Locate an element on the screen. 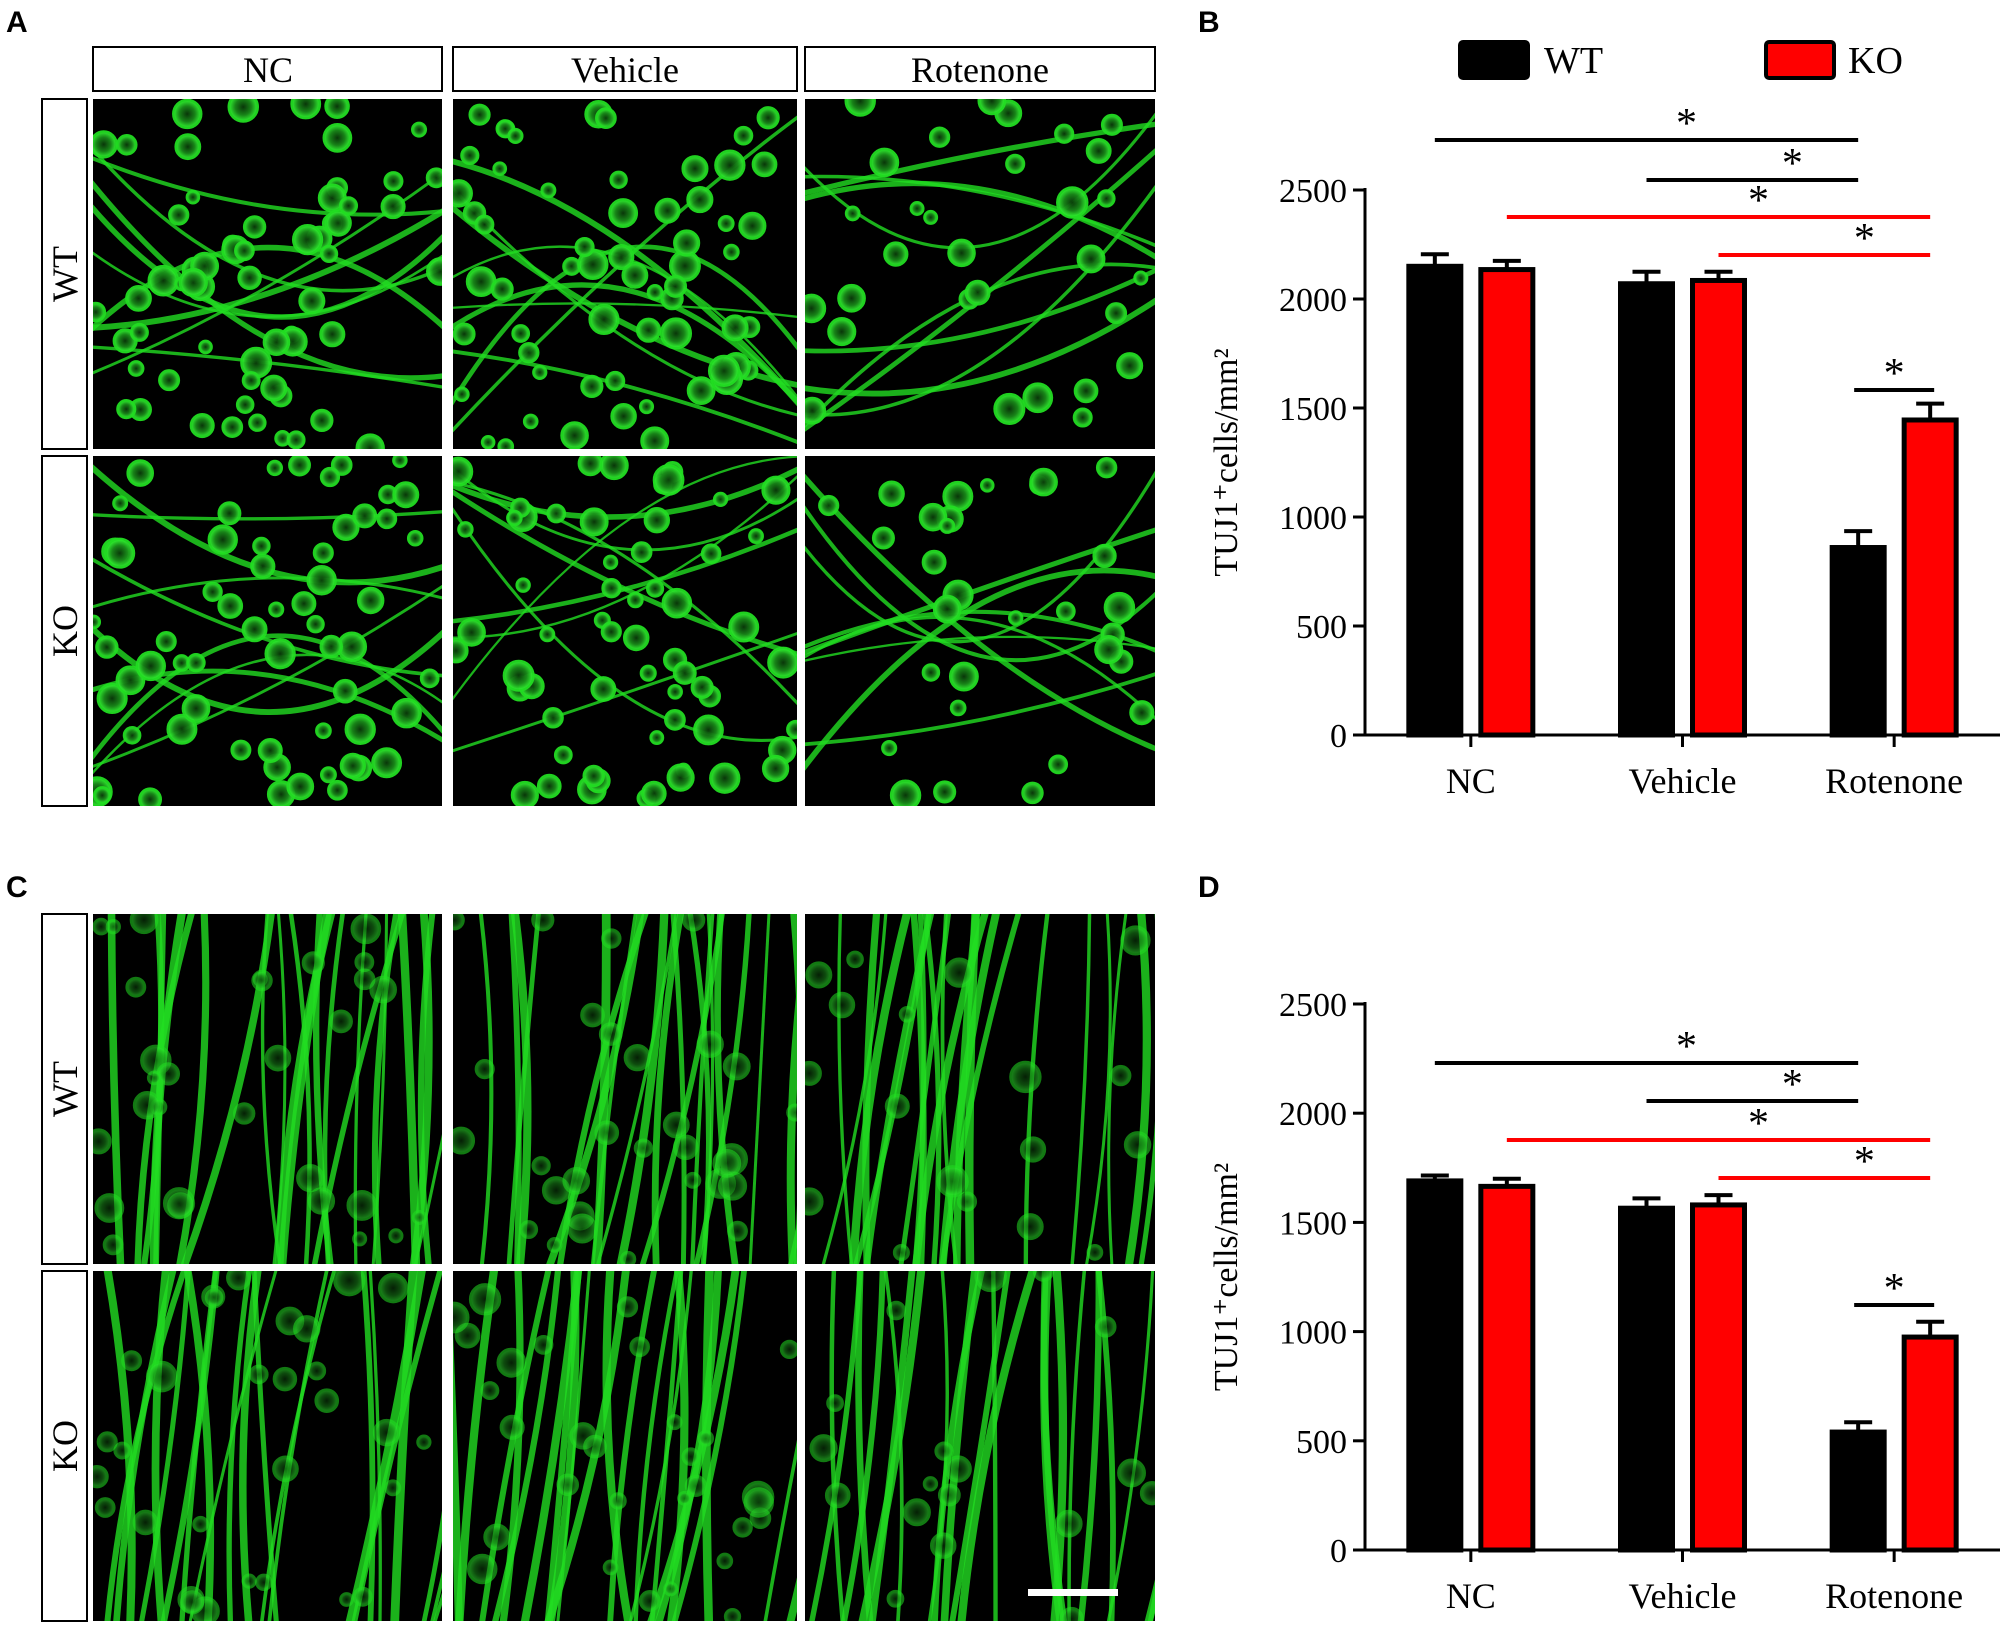 The image size is (2005, 1627). row-labels-a: WT KO is located at coordinates (64, 452).